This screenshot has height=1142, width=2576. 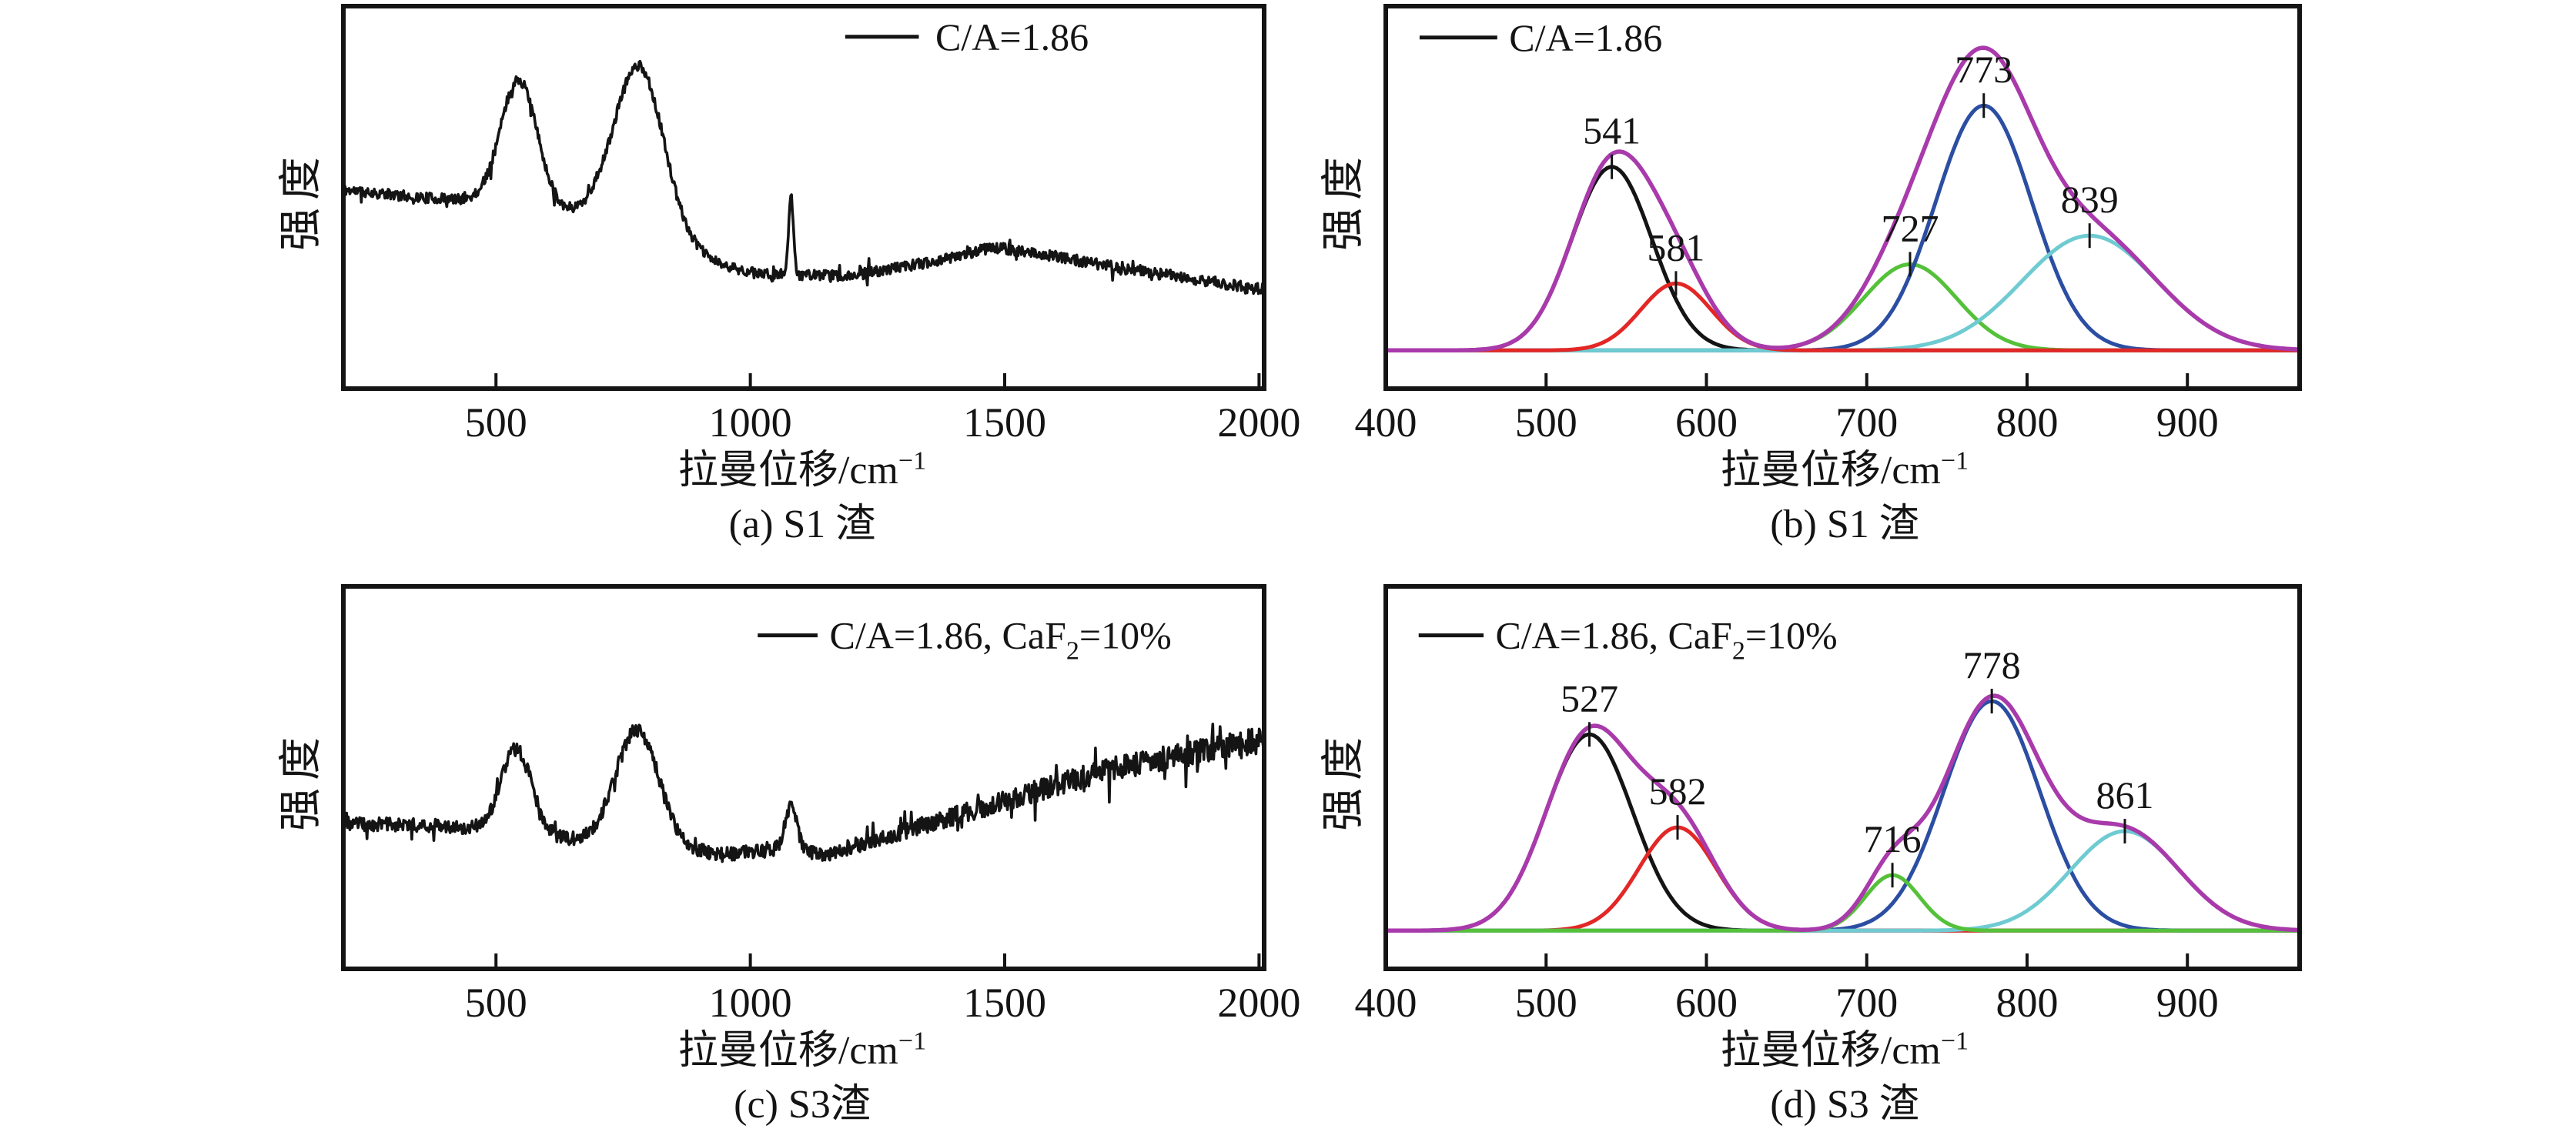 I want to click on x-axis-label-c: 拉曼位移/cm−1, so click(x=802, y=1050).